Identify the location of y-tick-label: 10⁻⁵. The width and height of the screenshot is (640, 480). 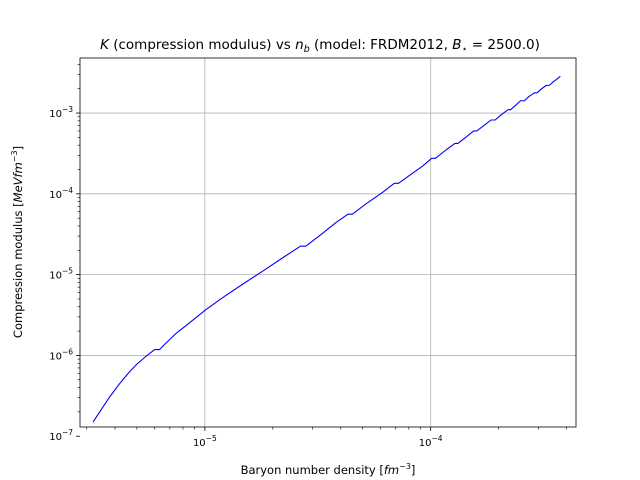
(61, 274).